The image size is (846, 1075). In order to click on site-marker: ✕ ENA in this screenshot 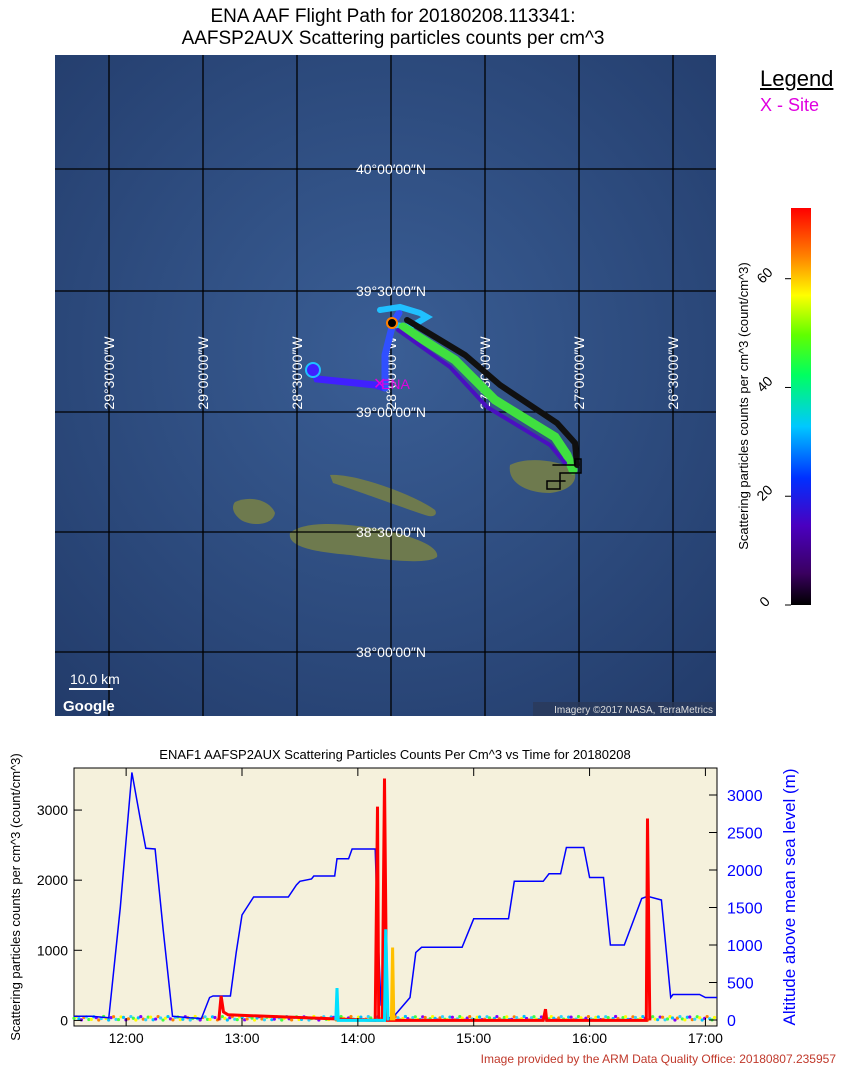, I will do `click(391, 384)`.